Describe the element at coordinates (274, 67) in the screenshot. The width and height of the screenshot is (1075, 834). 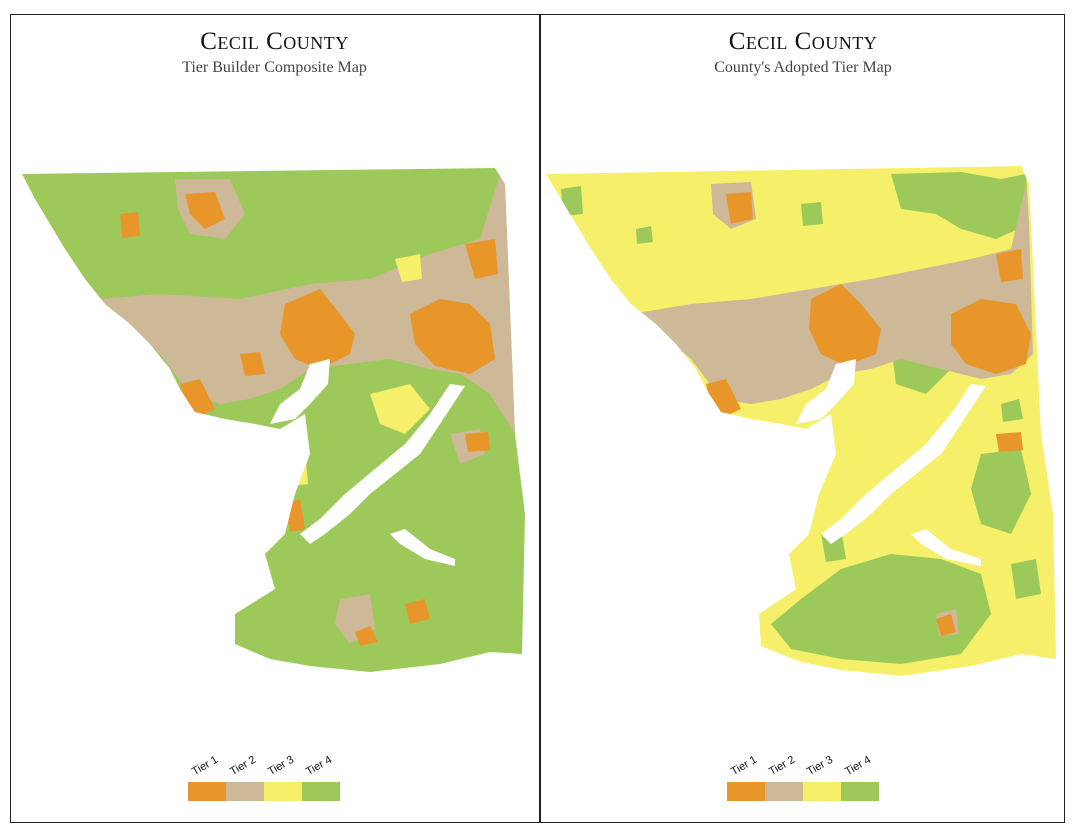
I see `map-subtitle: Tier Builder Composite Map` at that location.